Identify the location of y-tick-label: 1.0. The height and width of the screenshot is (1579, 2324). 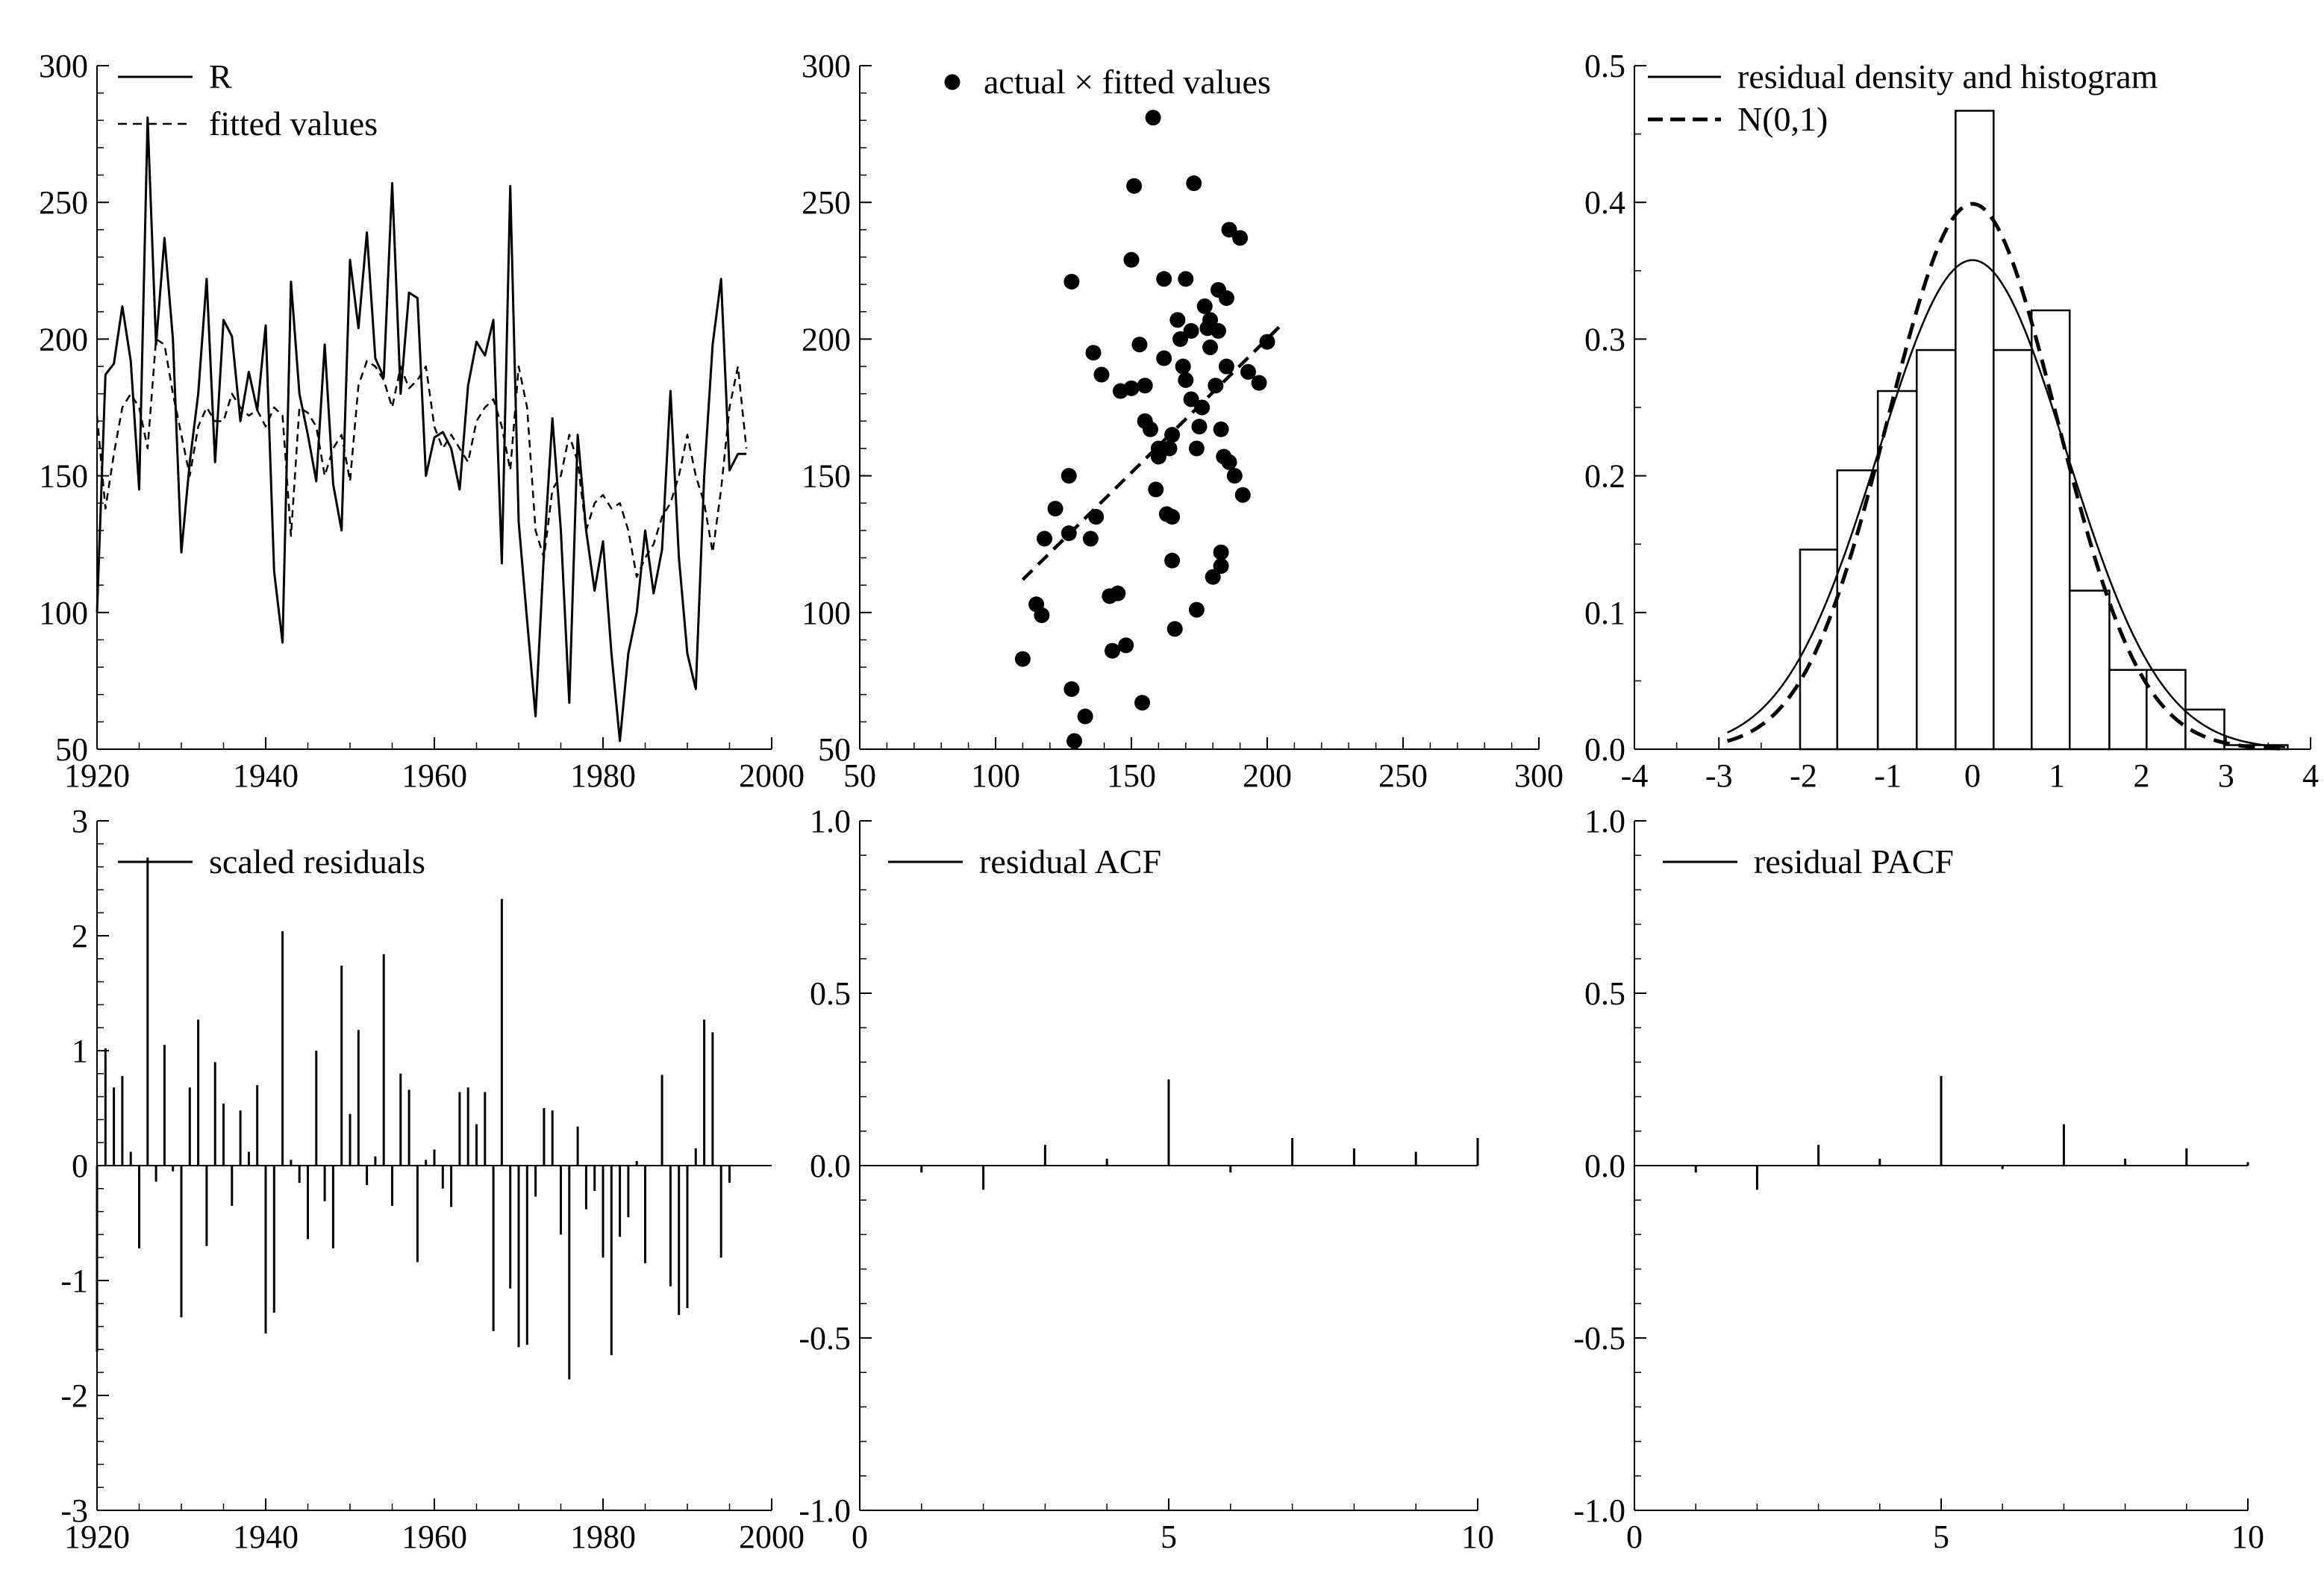
(1605, 821).